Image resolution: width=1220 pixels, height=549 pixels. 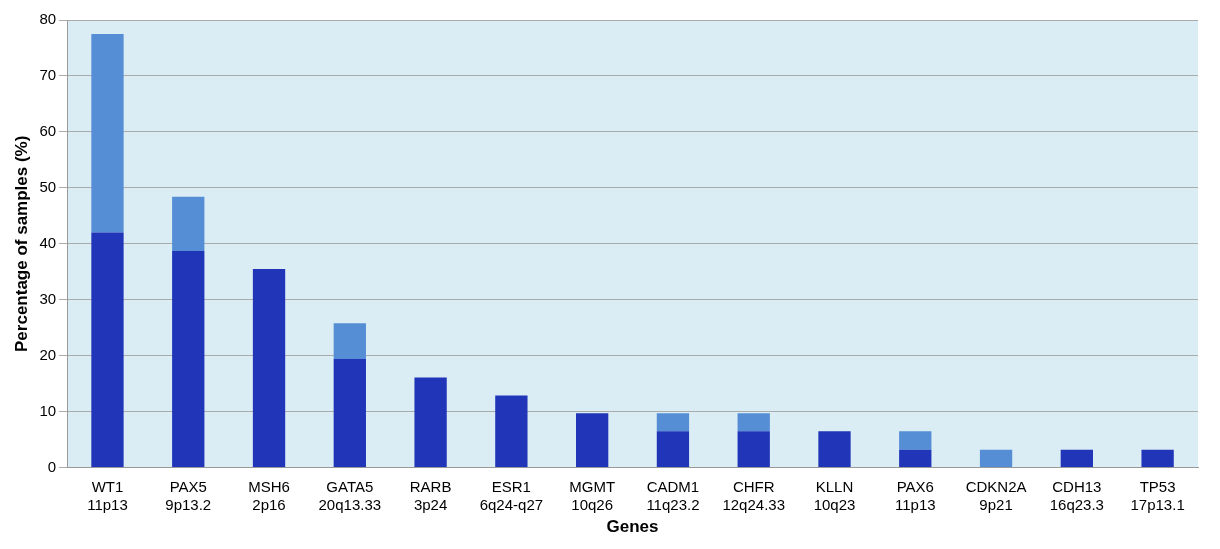 I want to click on x-tick-label: CDKN2A 9p21, so click(x=996, y=495).